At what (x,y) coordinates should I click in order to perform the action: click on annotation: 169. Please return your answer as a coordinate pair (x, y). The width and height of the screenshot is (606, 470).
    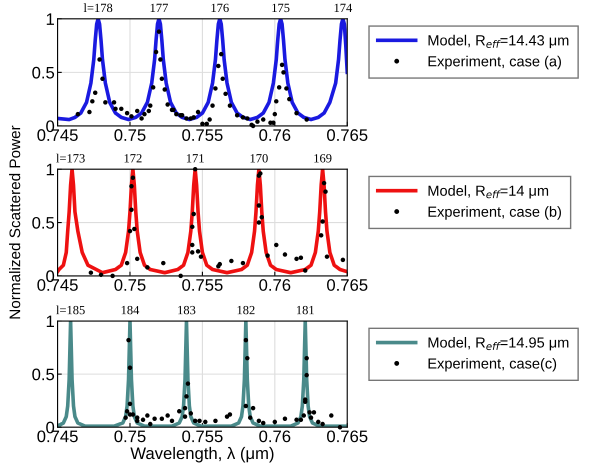
    Looking at the image, I should click on (323, 158).